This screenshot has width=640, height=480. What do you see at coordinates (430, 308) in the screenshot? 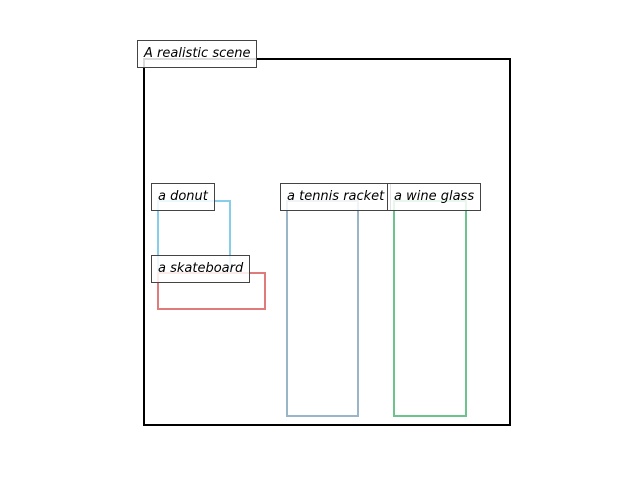
I see `wine-glass-box` at bounding box center [430, 308].